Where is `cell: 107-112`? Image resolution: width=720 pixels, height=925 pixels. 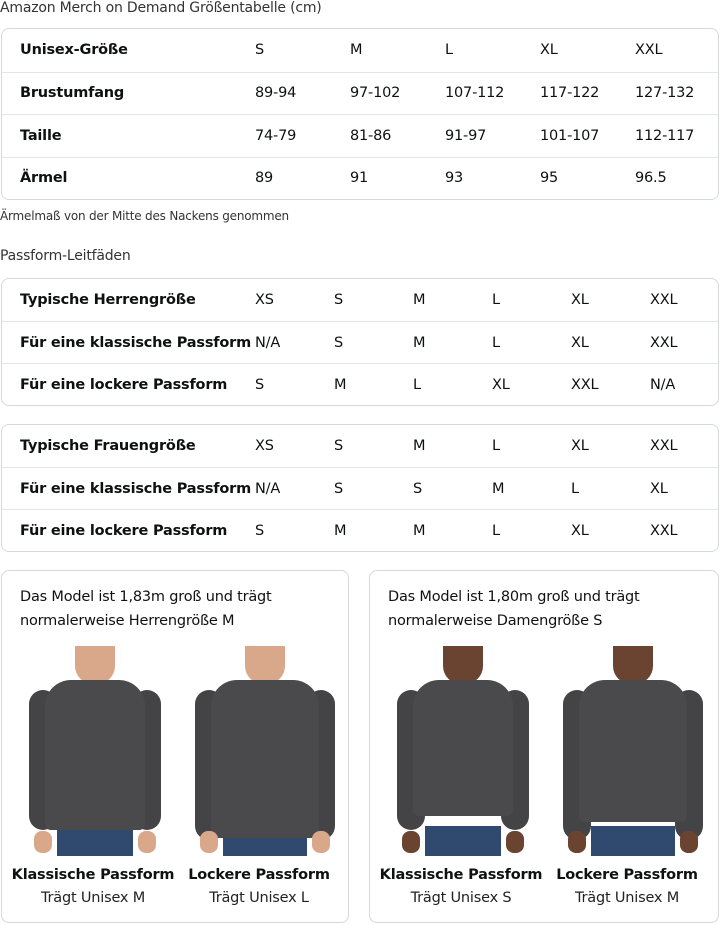 cell: 107-112 is located at coordinates (475, 93).